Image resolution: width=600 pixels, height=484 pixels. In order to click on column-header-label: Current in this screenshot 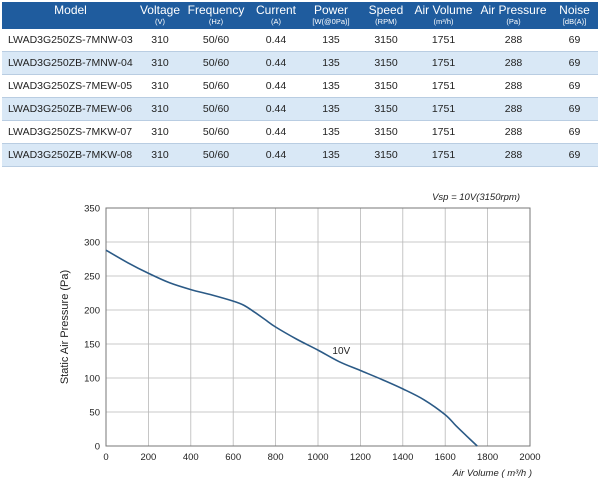, I will do `click(275, 10)`.